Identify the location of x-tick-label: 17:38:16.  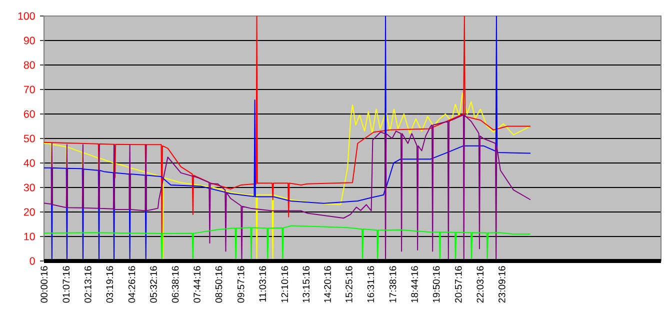
(392, 284).